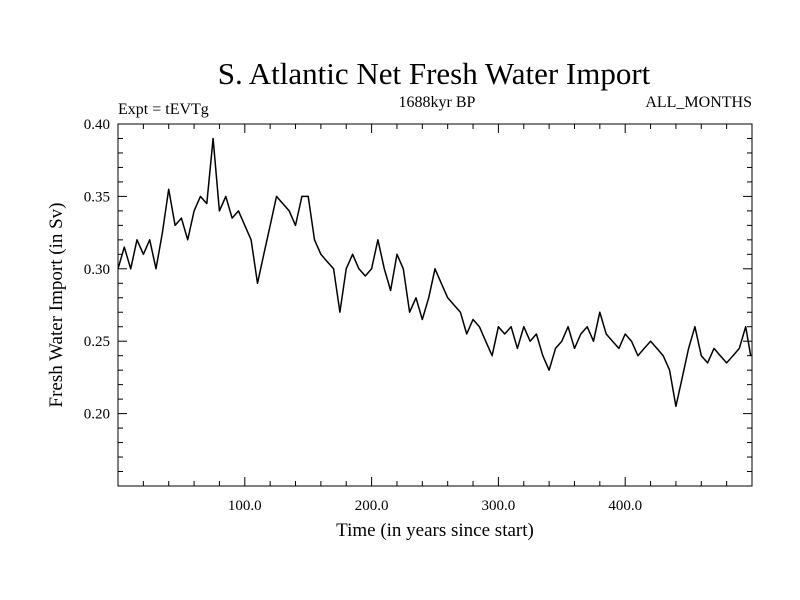 The image size is (800, 600). I want to click on x-tick-label: 200.0, so click(372, 506).